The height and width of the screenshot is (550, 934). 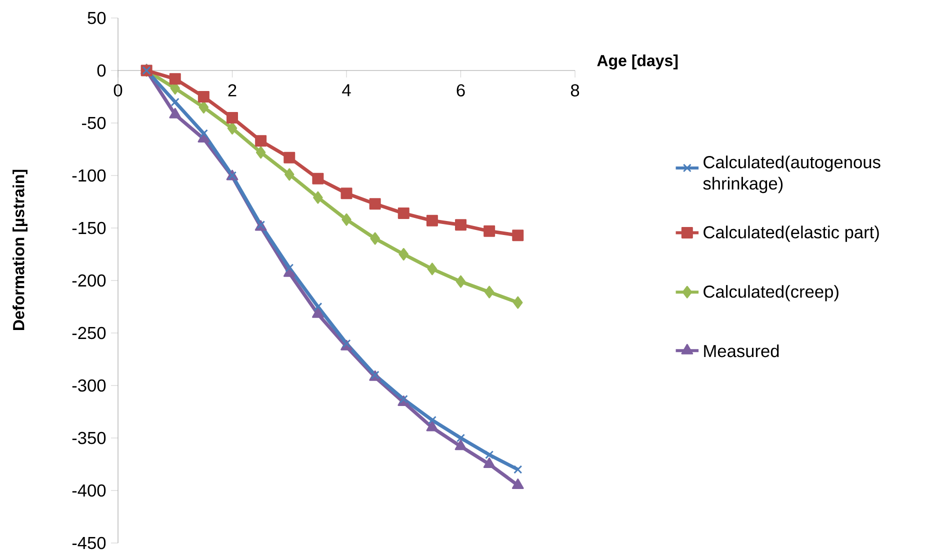 What do you see at coordinates (89, 280) in the screenshot?
I see `y-tick-label: -200` at bounding box center [89, 280].